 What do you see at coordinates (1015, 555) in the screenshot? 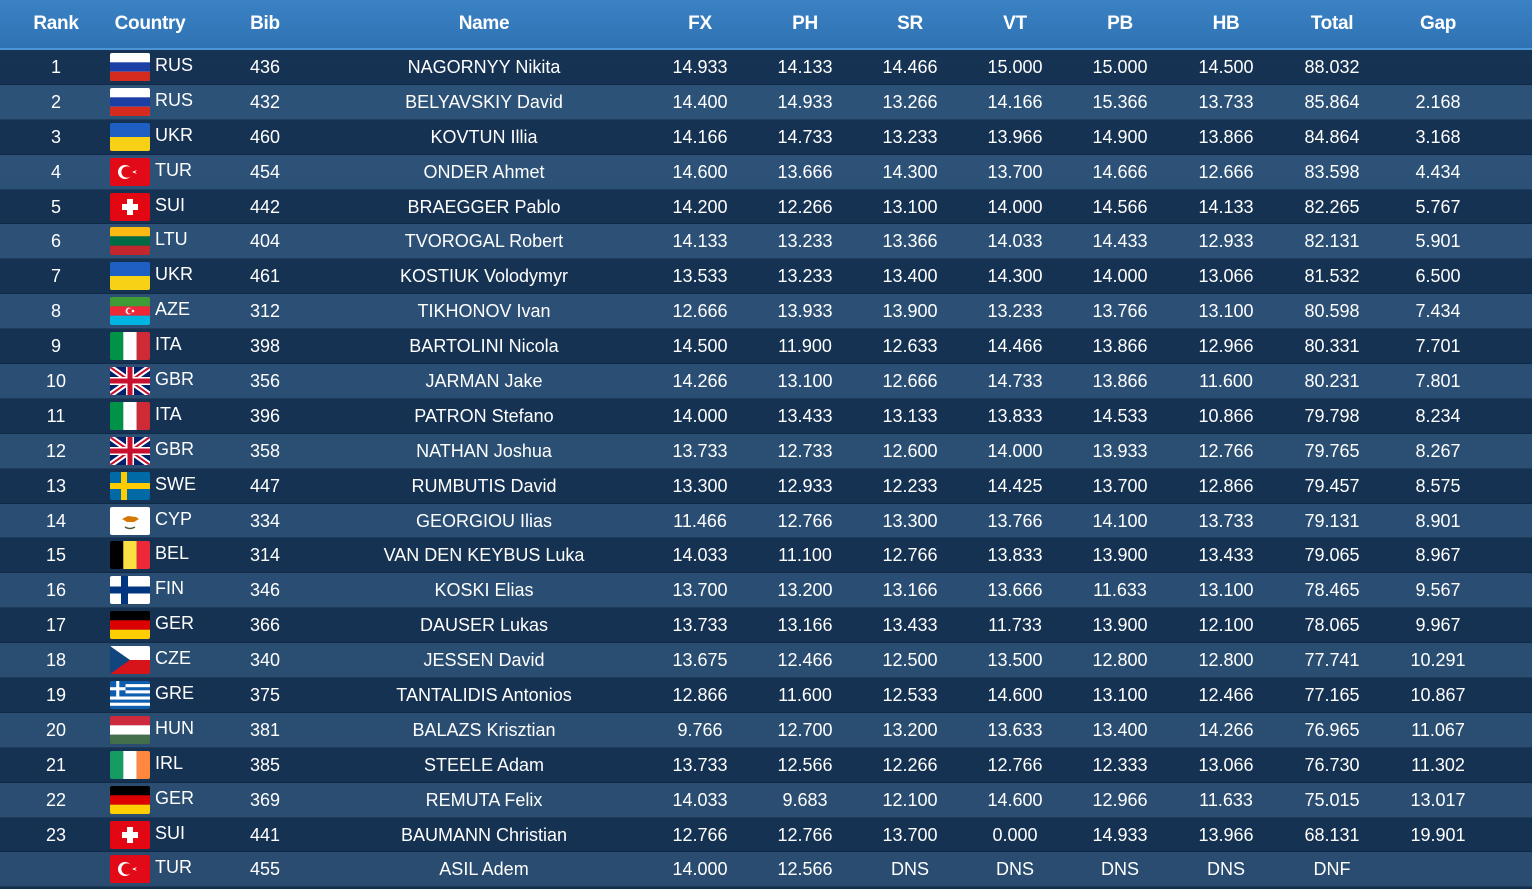
I see `cell-vt: 13.833` at bounding box center [1015, 555].